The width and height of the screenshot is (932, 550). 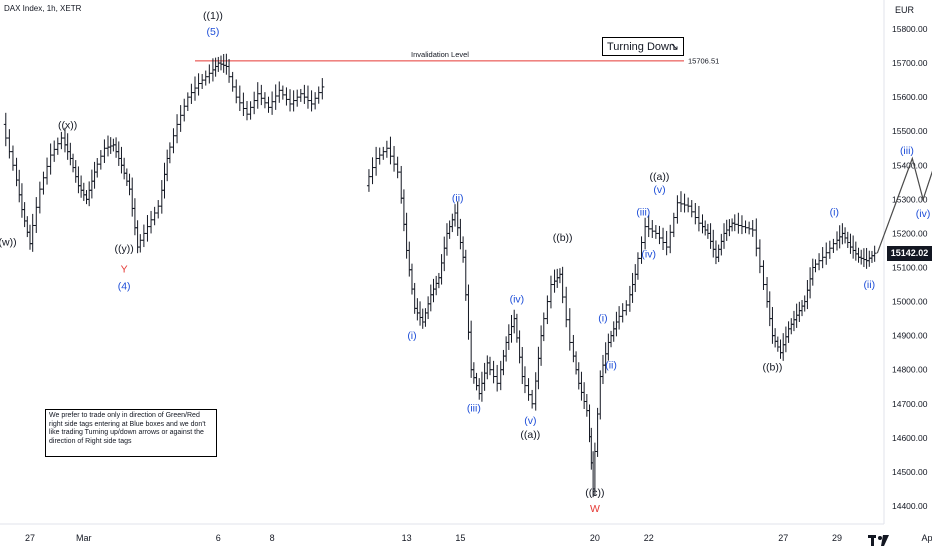 What do you see at coordinates (910, 506) in the screenshot?
I see `y-tick-label: 14400.00` at bounding box center [910, 506].